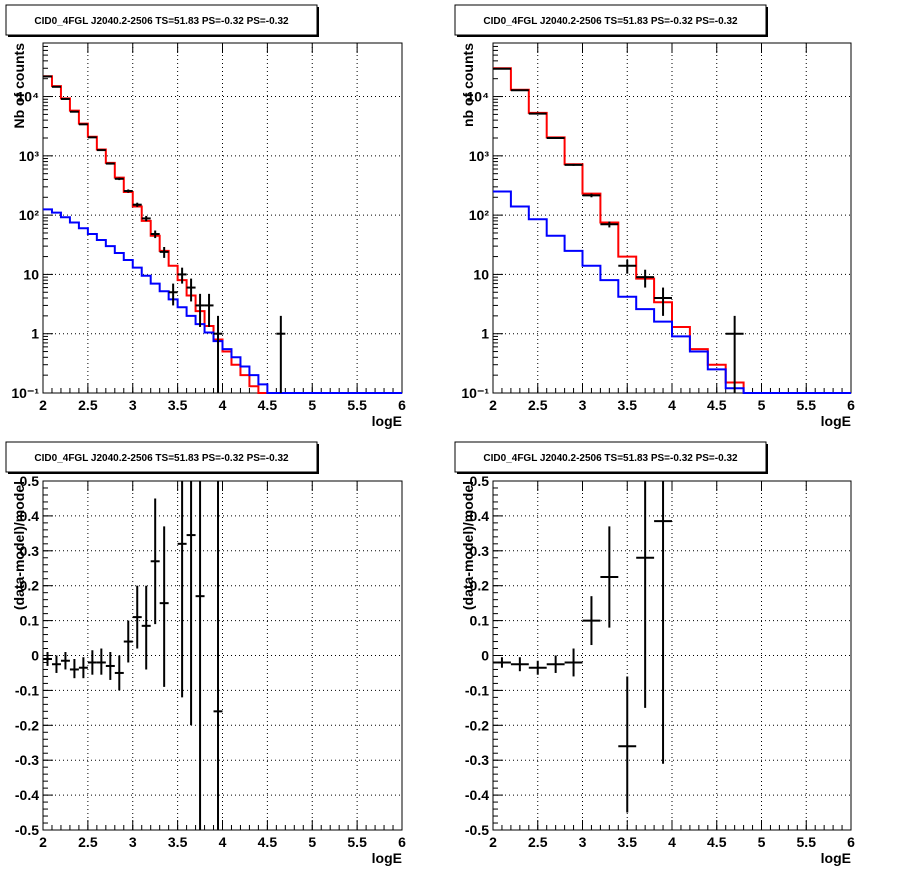 This screenshot has width=898, height=875. What do you see at coordinates (19, 86) in the screenshot?
I see `y-axis-title: Nb of counts` at bounding box center [19, 86].